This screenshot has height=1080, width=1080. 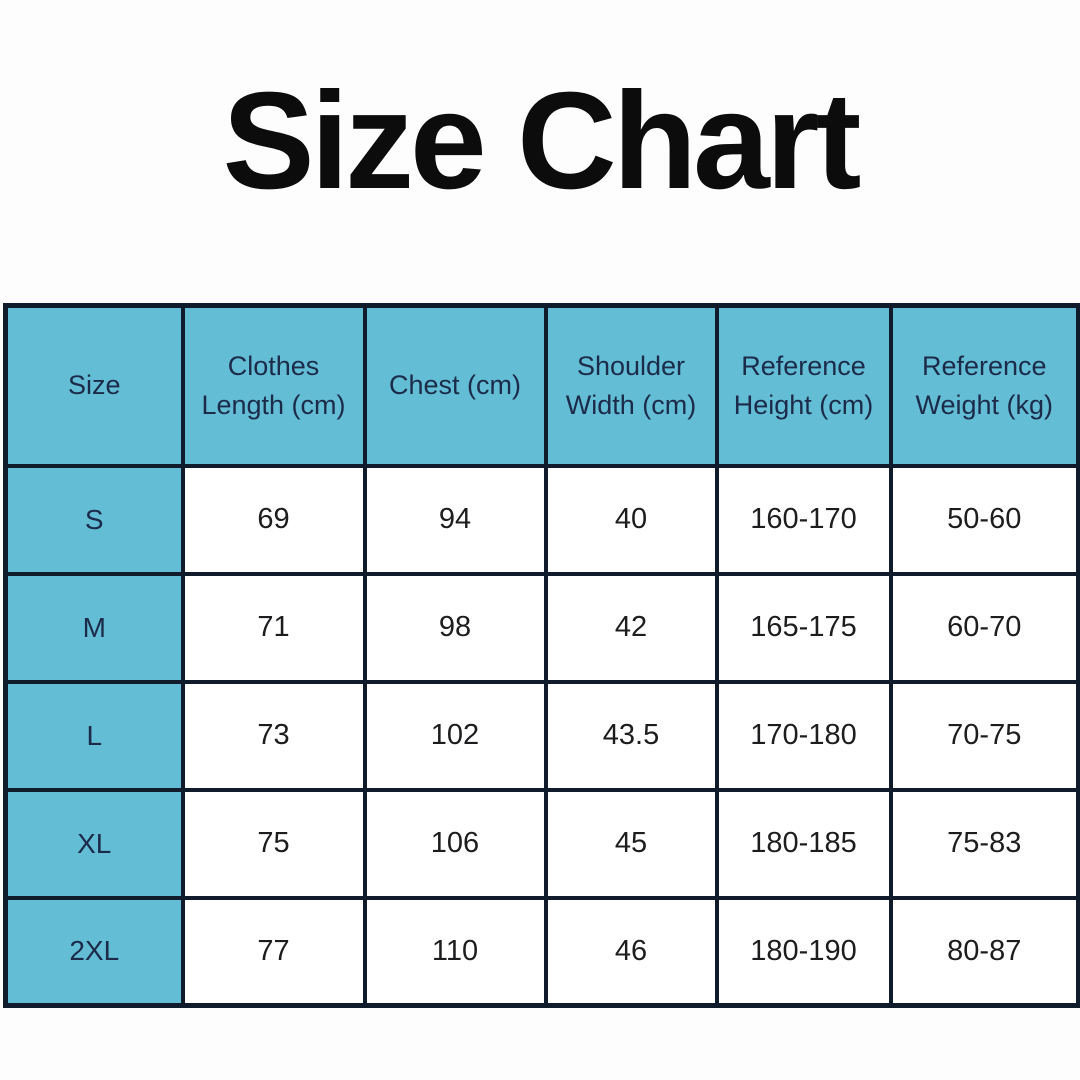 I want to click on table-row: XL 75 106 45 180-185 75-83, so click(x=541, y=843).